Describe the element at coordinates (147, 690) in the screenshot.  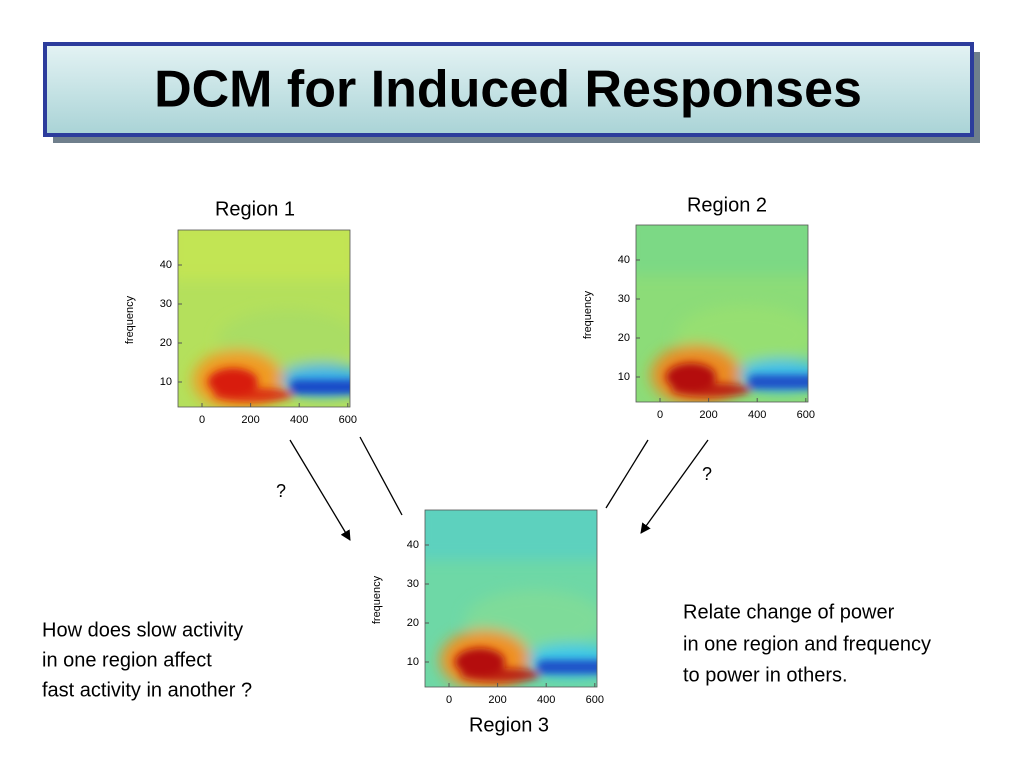
I see `note-line: fast activity in another ?` at that location.